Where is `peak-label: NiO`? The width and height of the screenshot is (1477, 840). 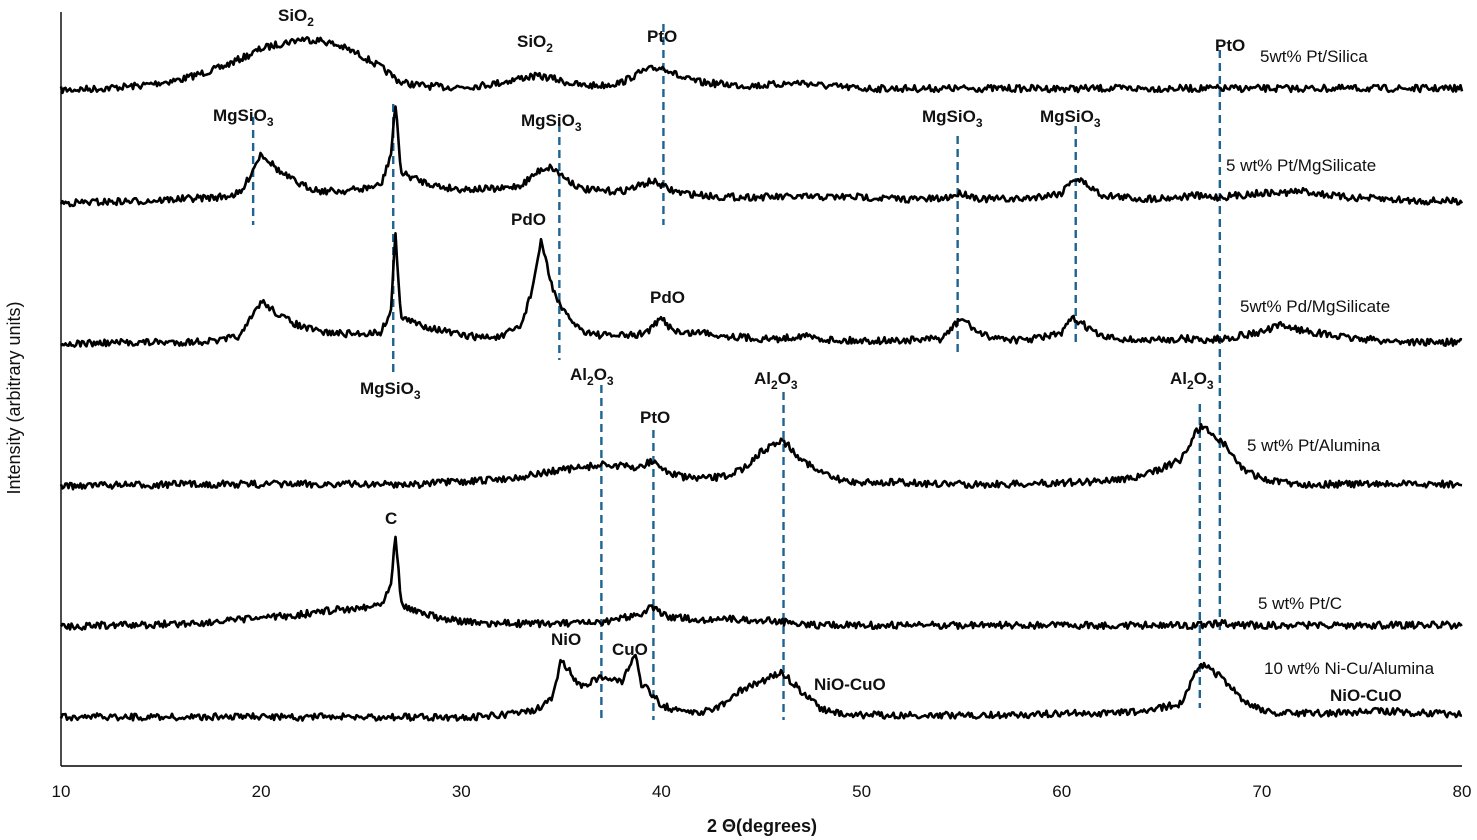
peak-label: NiO is located at coordinates (566, 639).